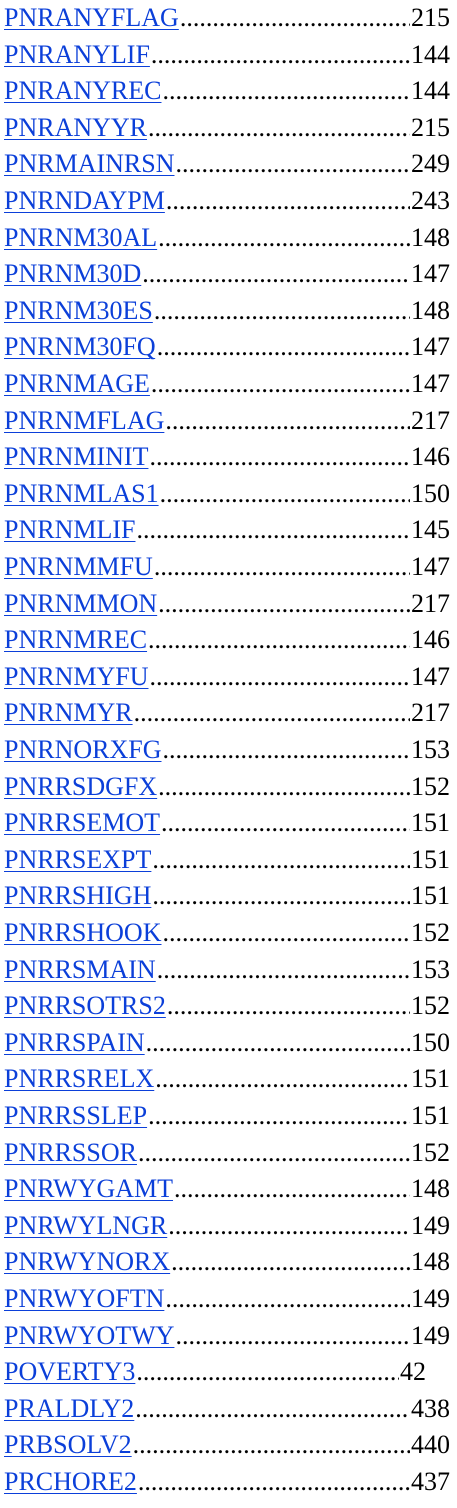 The height and width of the screenshot is (1508, 457). I want to click on index-entry-link: PNRWYGAMT, so click(89, 1189).